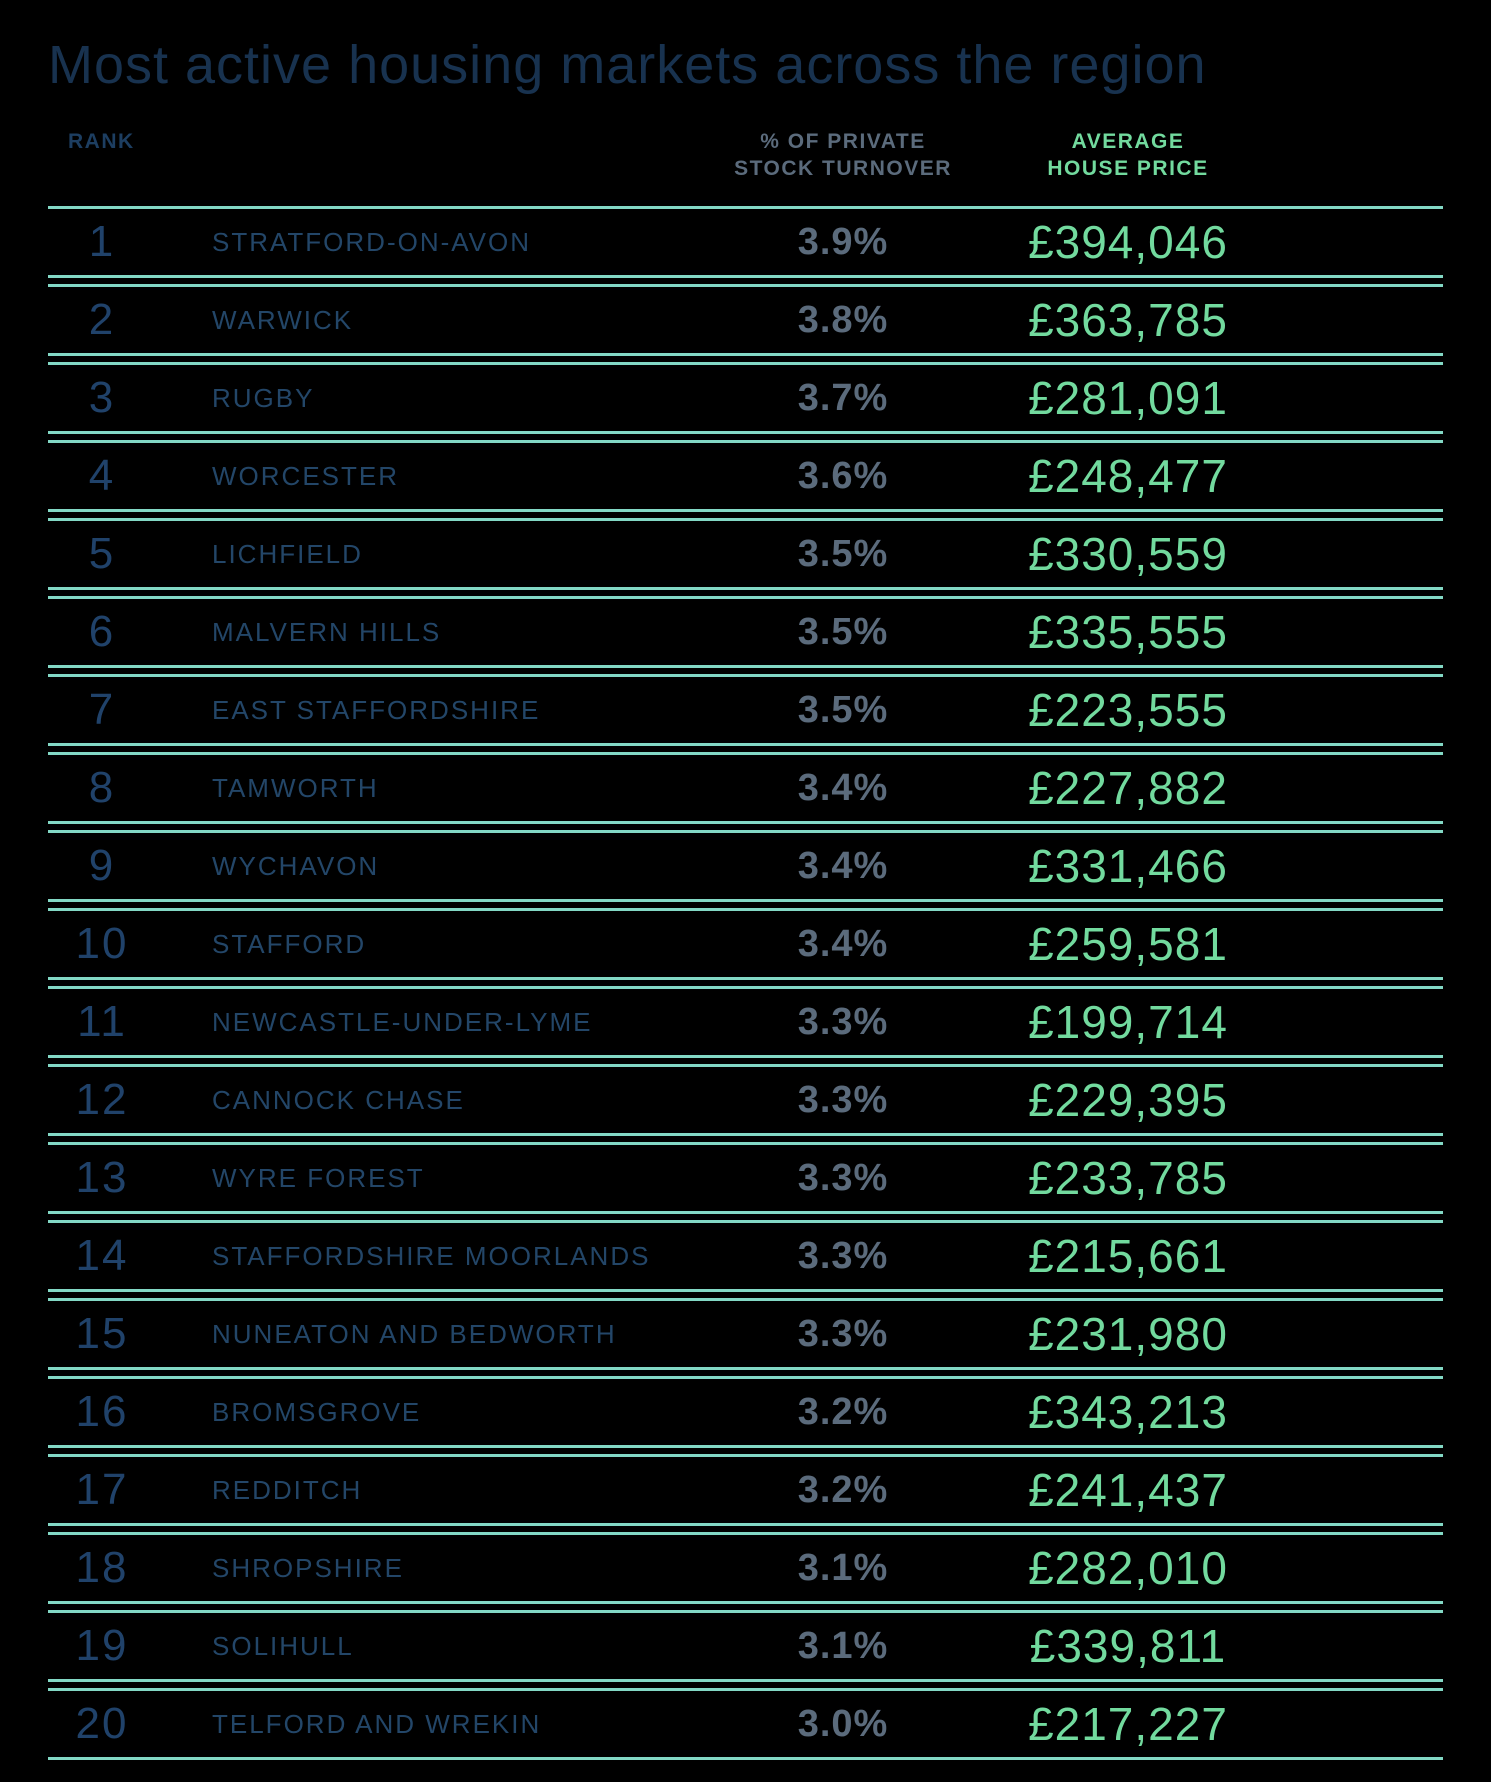 The width and height of the screenshot is (1491, 1782). What do you see at coordinates (1128, 1100) in the screenshot?
I see `price-value: £229,395` at bounding box center [1128, 1100].